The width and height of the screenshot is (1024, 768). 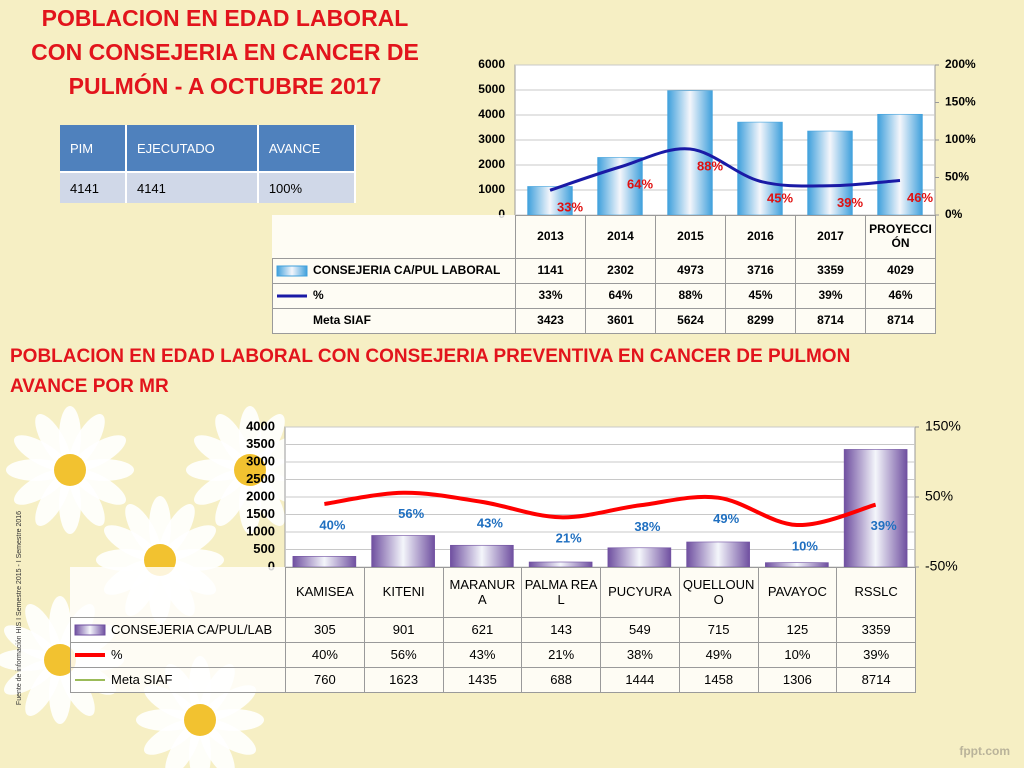 I want to click on x-tick-label: KITENI, so click(x=403, y=592).